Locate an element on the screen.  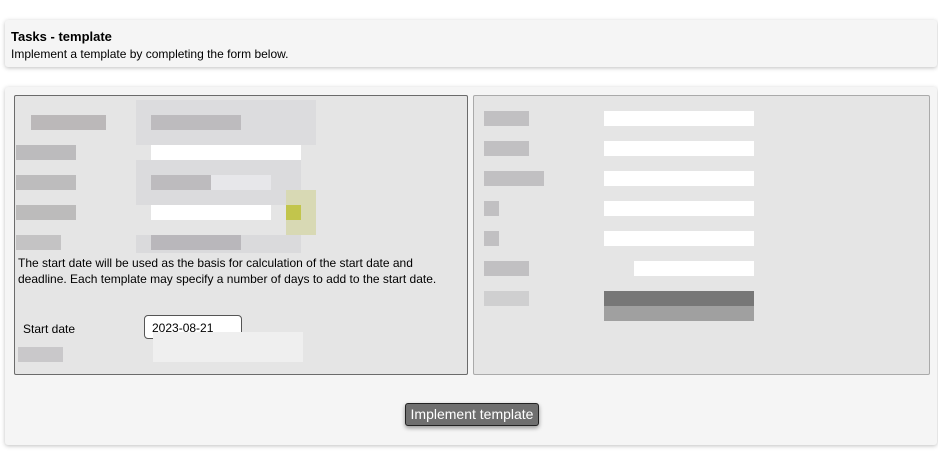
start-date-label: Start date is located at coordinates (49, 329).